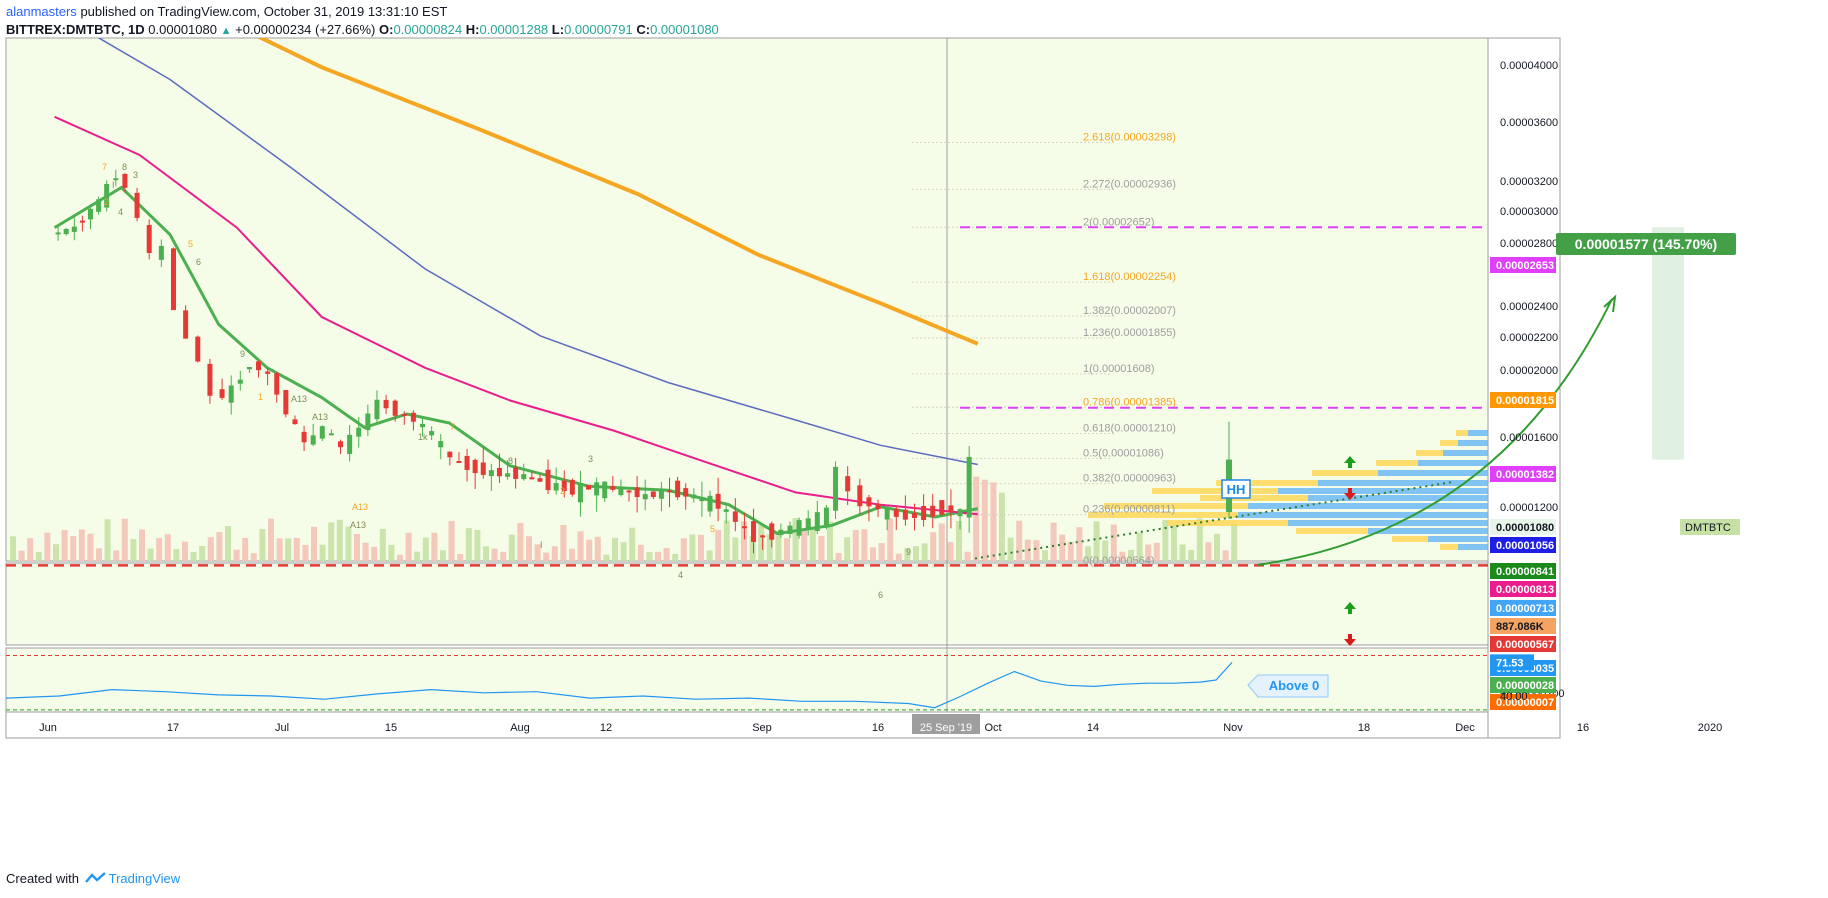 The height and width of the screenshot is (898, 1828). I want to click on tradingview-link: TradingView, so click(144, 878).